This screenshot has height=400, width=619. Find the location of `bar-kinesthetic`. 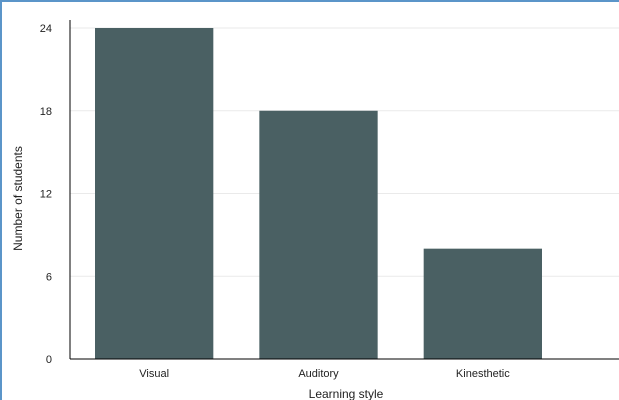

bar-kinesthetic is located at coordinates (482, 303).